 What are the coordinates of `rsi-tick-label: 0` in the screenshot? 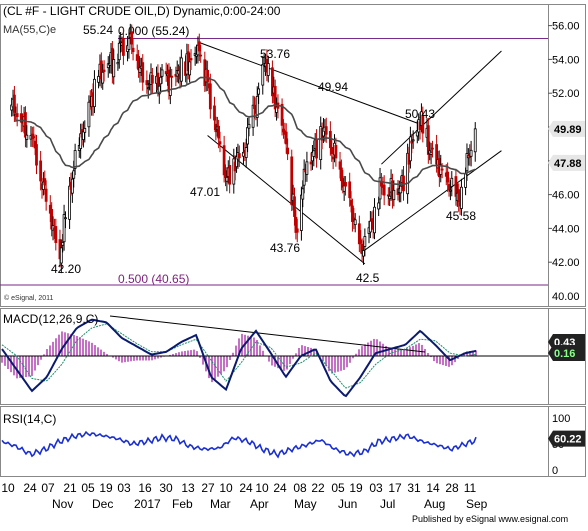 It's located at (555, 471).